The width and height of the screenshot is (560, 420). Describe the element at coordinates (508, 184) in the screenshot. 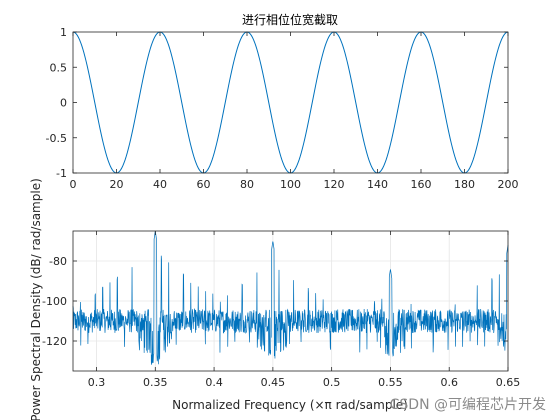

I see `x-tick-label: 200` at that location.